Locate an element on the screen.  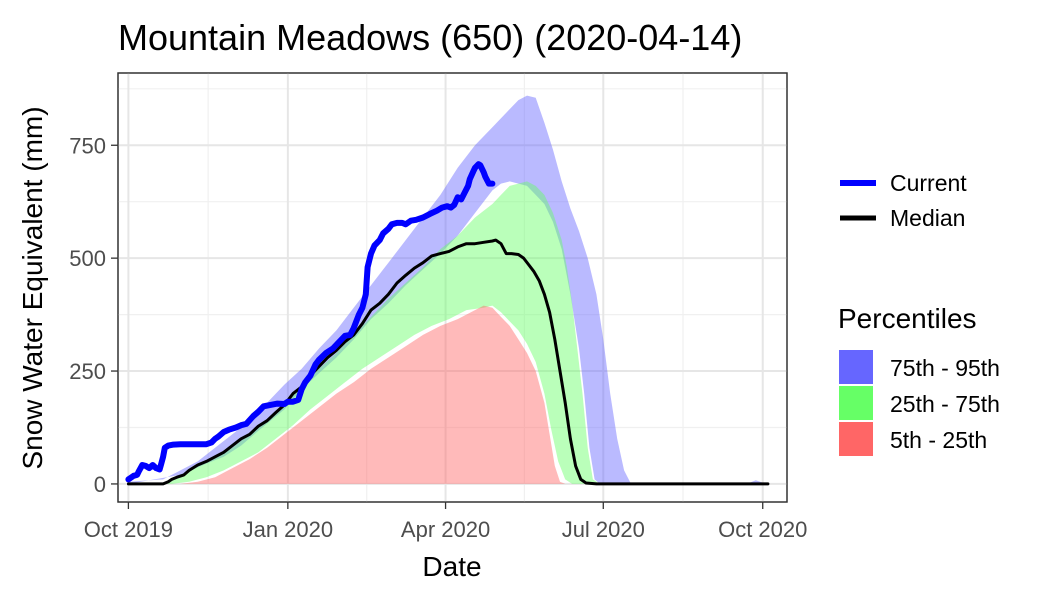
legend-percentiles-title: Percentiles is located at coordinates (907, 318).